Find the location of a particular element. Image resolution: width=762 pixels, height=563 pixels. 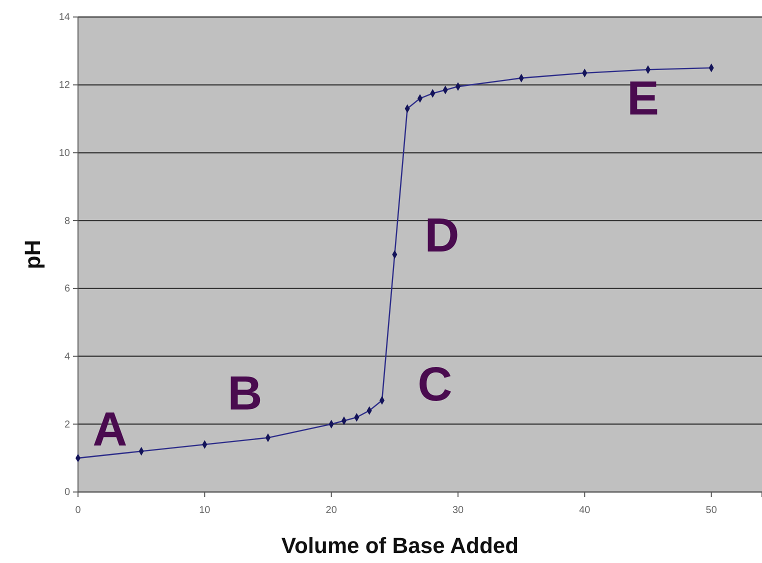

x-tick-label: 20 is located at coordinates (332, 510).